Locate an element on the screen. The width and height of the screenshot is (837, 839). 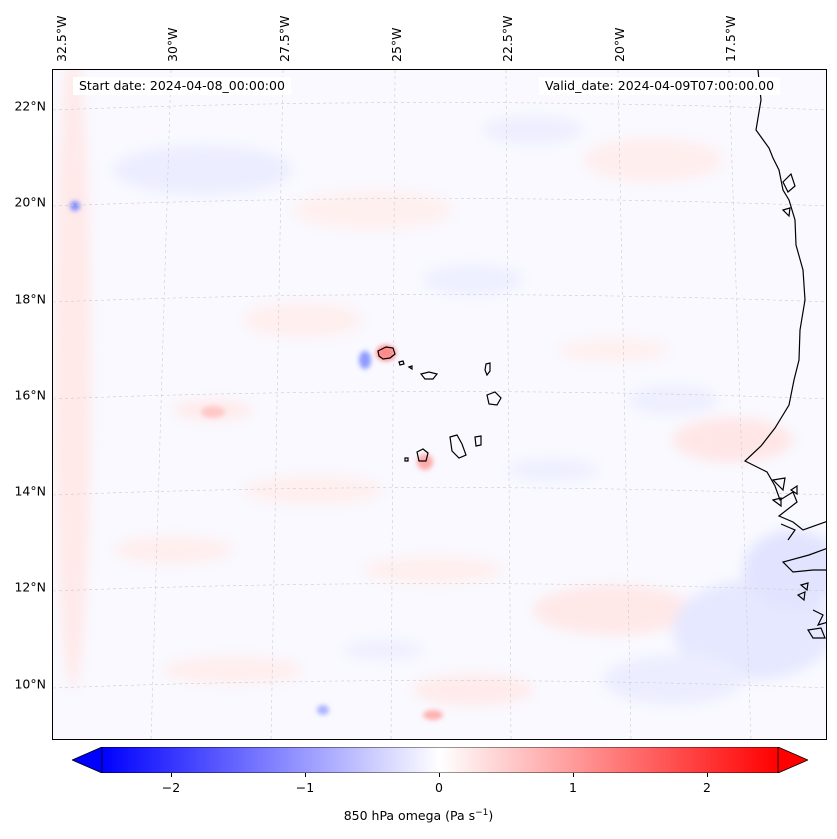
lat-label-12n: 12°N is located at coordinates (30, 587).